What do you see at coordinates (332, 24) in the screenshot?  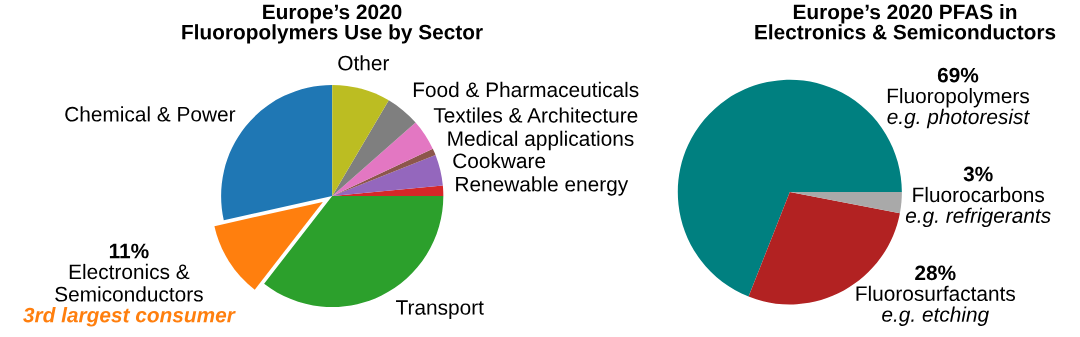 I see `chart-title: Europe’s 2020 Fluoropolymers Use by Sector` at bounding box center [332, 24].